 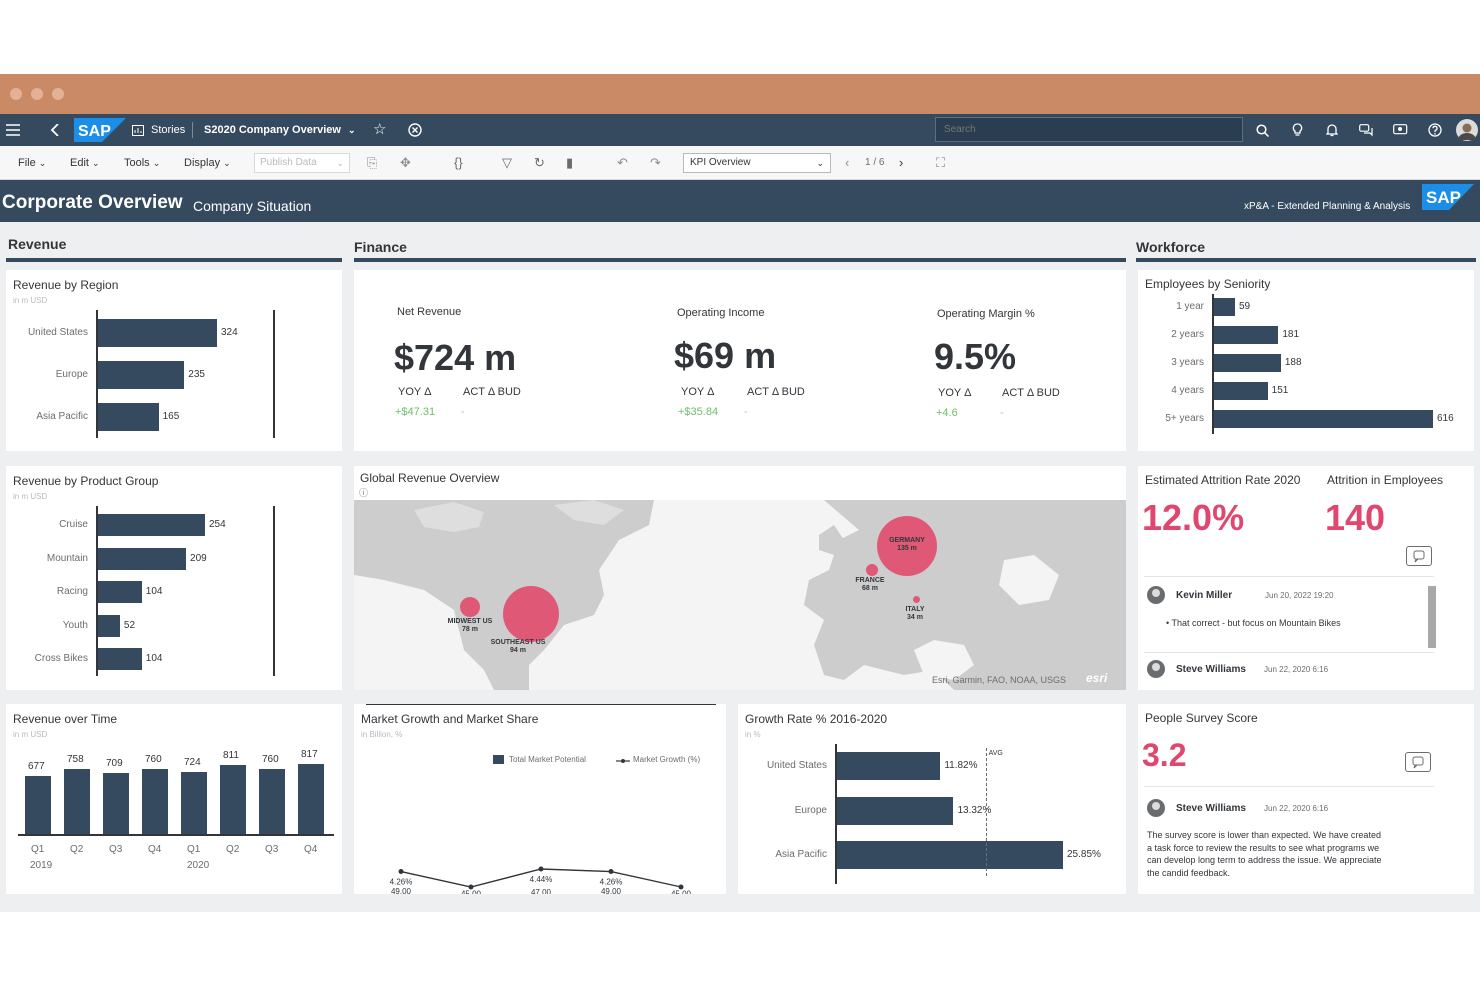 I want to click on display-menu: Display ⌄, so click(x=207, y=163).